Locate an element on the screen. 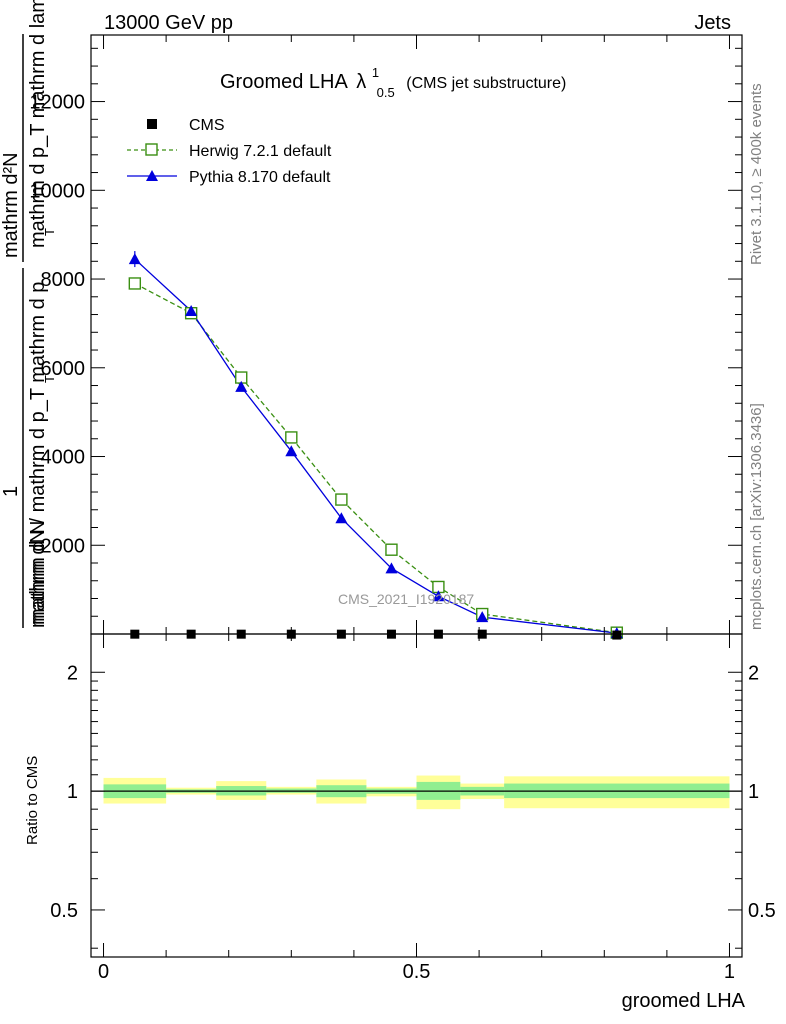 Image resolution: width=786 pixels, height=1024 pixels. main-y-tick-label: 8000 is located at coordinates (63, 280).